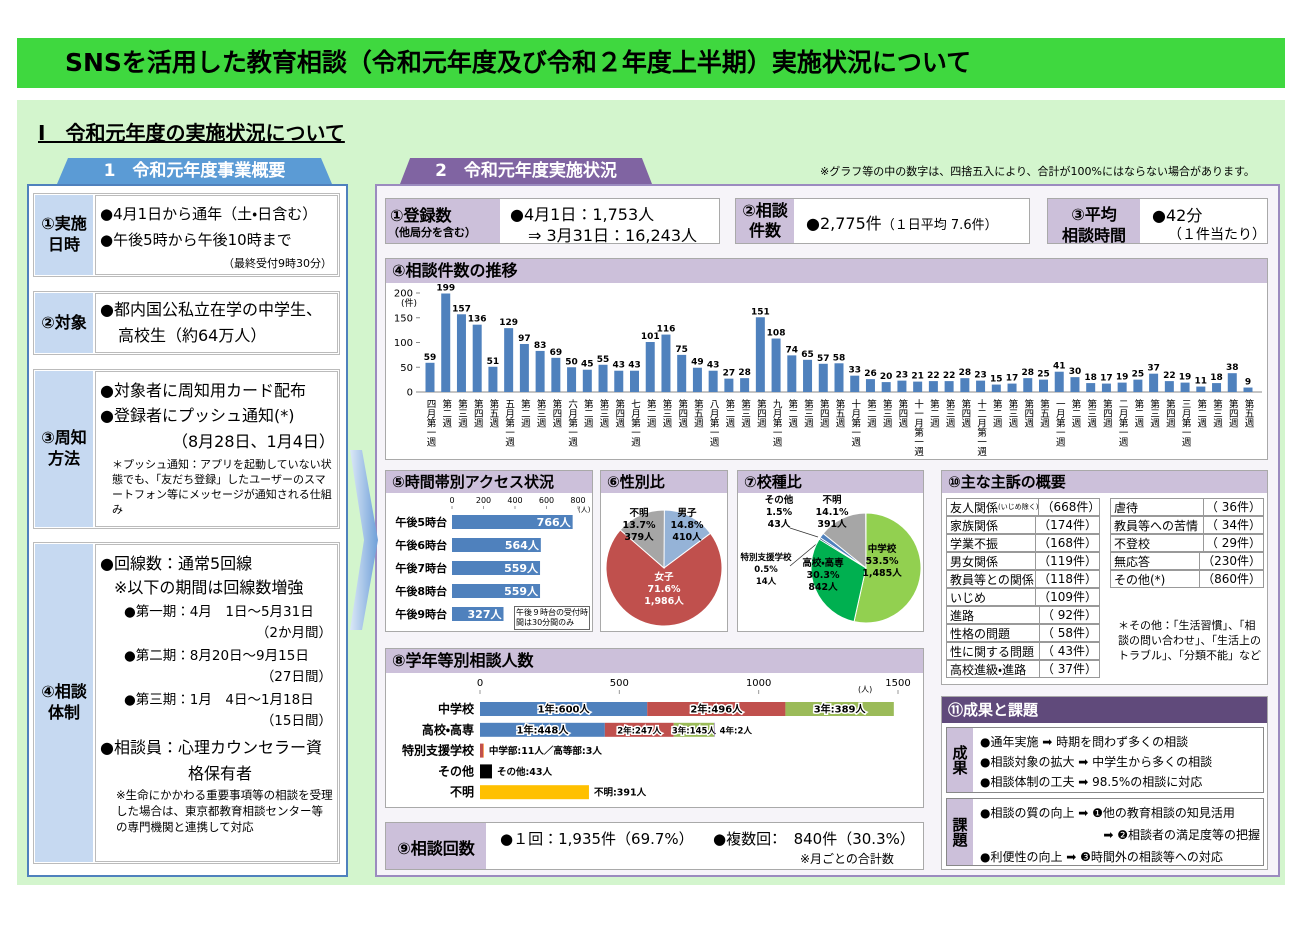 The width and height of the screenshot is (1298, 950). What do you see at coordinates (980, 633) in the screenshot?
I see `complaint-name: 性格の問題` at bounding box center [980, 633].